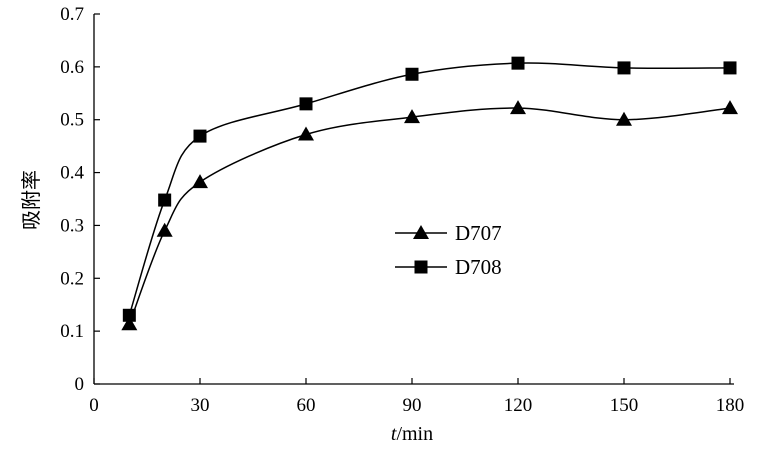  What do you see at coordinates (624, 405) in the screenshot?
I see `x-tick-label: 150` at bounding box center [624, 405].